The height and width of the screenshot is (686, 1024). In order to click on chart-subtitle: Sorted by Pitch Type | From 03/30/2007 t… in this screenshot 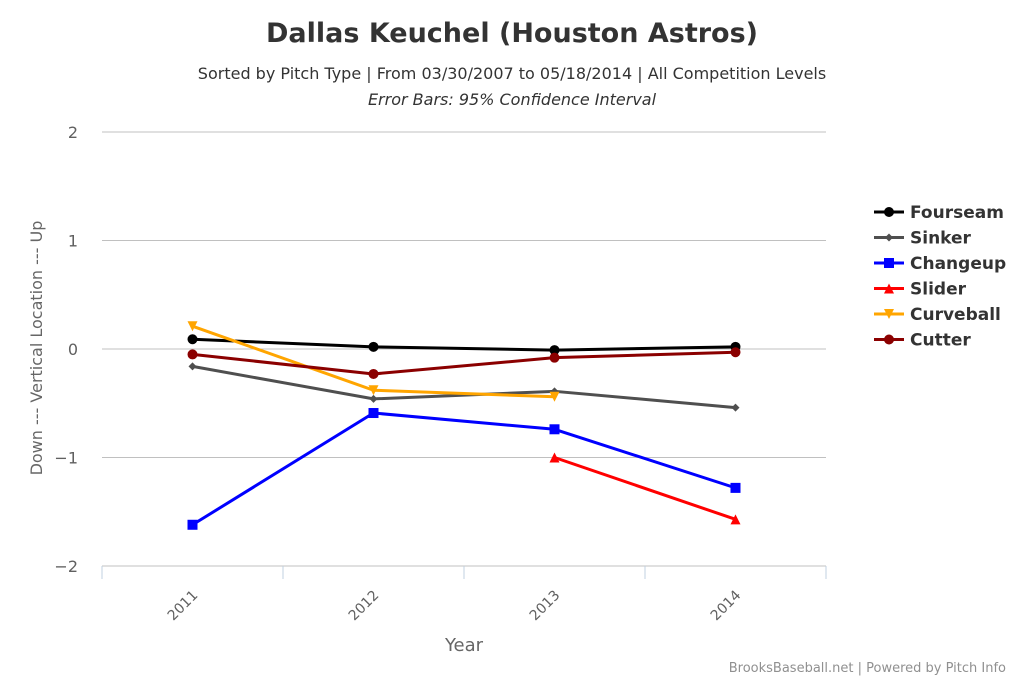, I will do `click(512, 73)`.